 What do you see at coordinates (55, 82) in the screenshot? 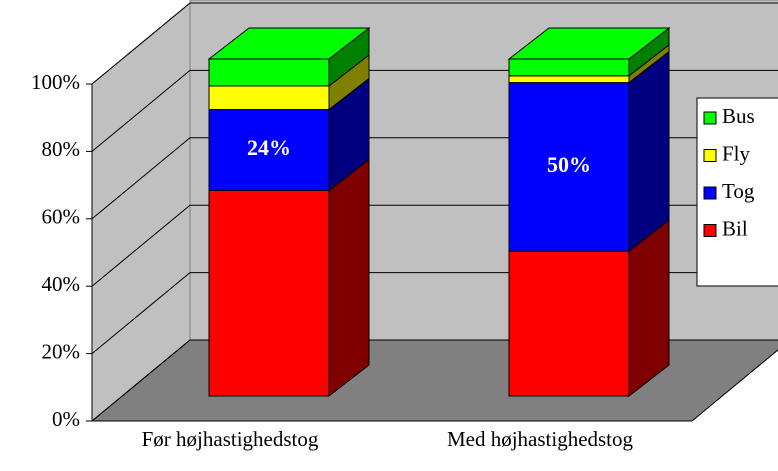
I see `y-tick-label: 100%` at bounding box center [55, 82].